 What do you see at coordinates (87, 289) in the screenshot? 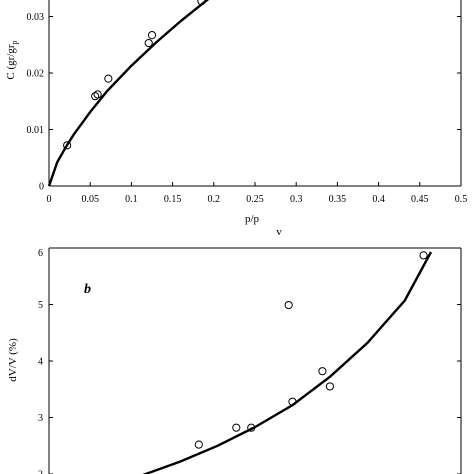
I see `panel-b-label: b` at bounding box center [87, 289].